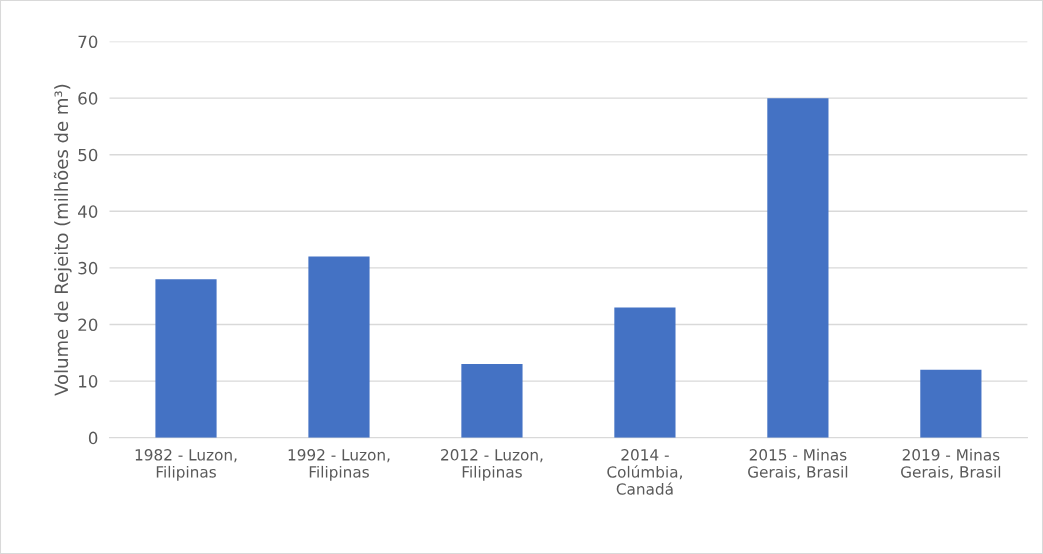 The width and height of the screenshot is (1043, 554). Describe the element at coordinates (186, 465) in the screenshot. I see `x-tick-label: 1982 - Luzon, Filipinas` at that location.